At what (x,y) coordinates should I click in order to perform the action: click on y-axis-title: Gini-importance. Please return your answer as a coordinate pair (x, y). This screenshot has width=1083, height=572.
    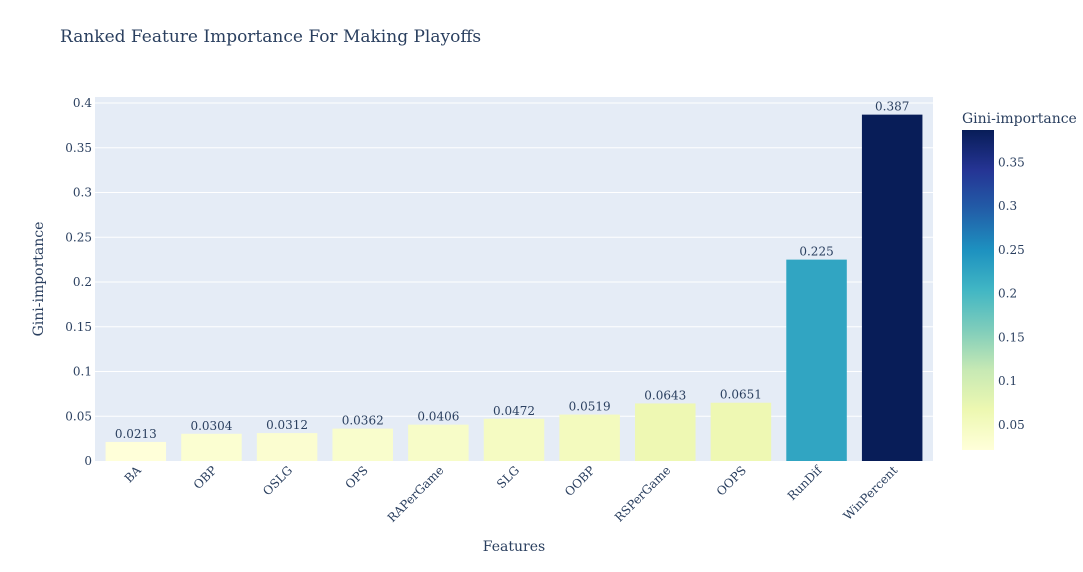
    Looking at the image, I should click on (39, 279).